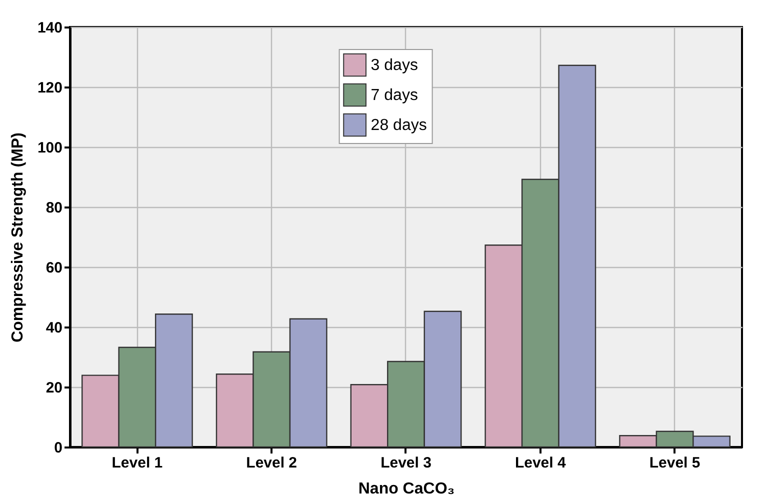 This screenshot has height=504, width=775. I want to click on y-tick-label: 60, so click(54, 268).